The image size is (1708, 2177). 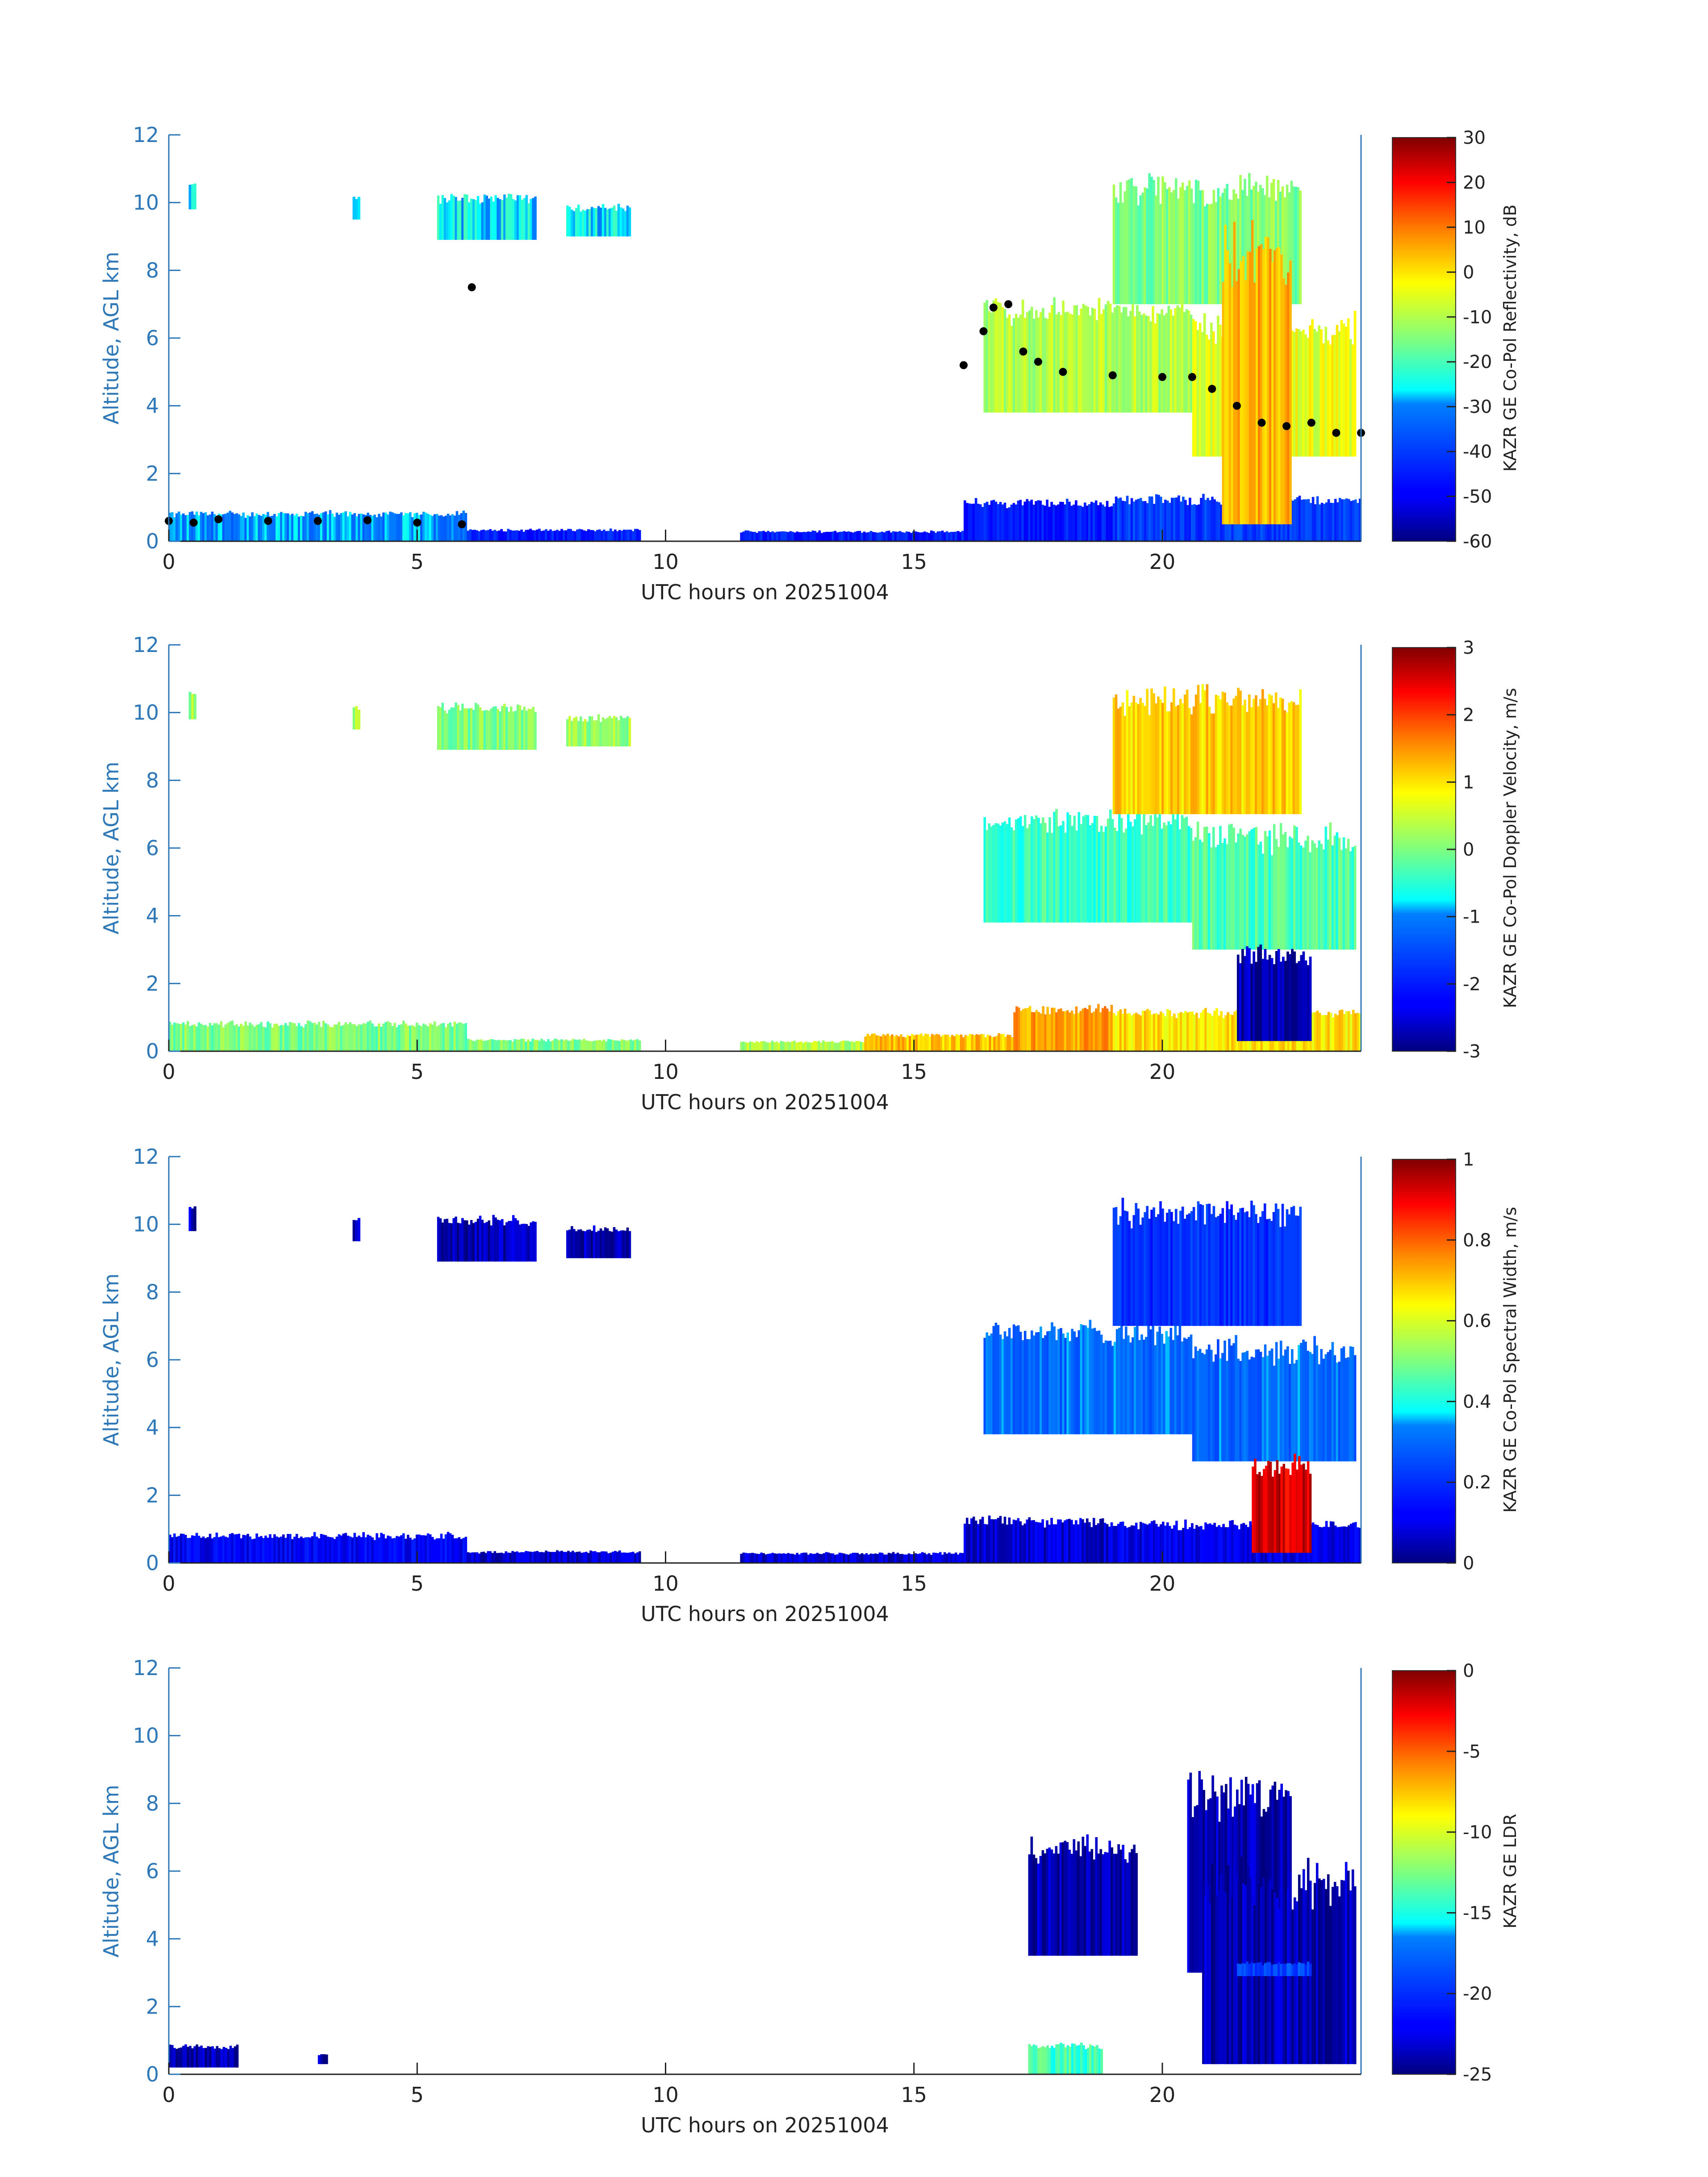 What do you see at coordinates (765, 867) in the screenshot?
I see `heatmap-layer` at bounding box center [765, 867].